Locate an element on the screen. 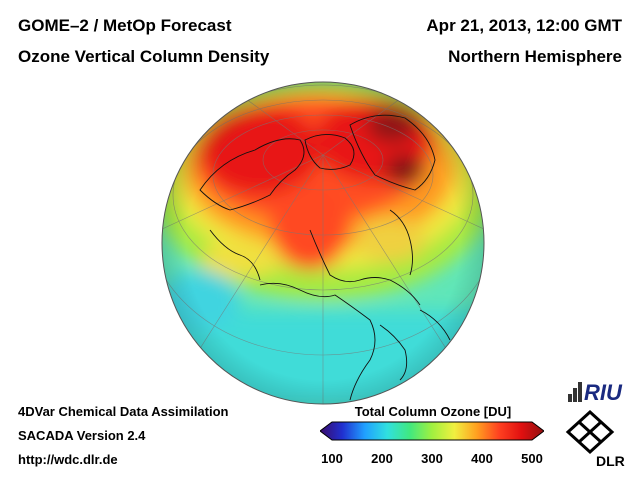  colorbar-title: Total Column Ozone [DU] is located at coordinates (433, 411).